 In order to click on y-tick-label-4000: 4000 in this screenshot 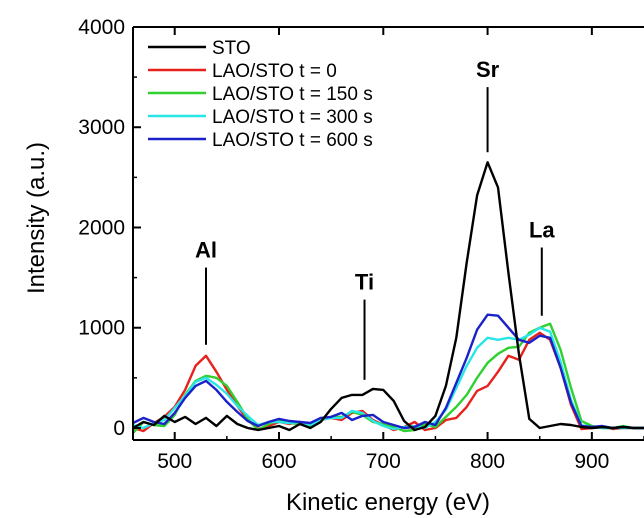, I will do `click(101, 27)`.